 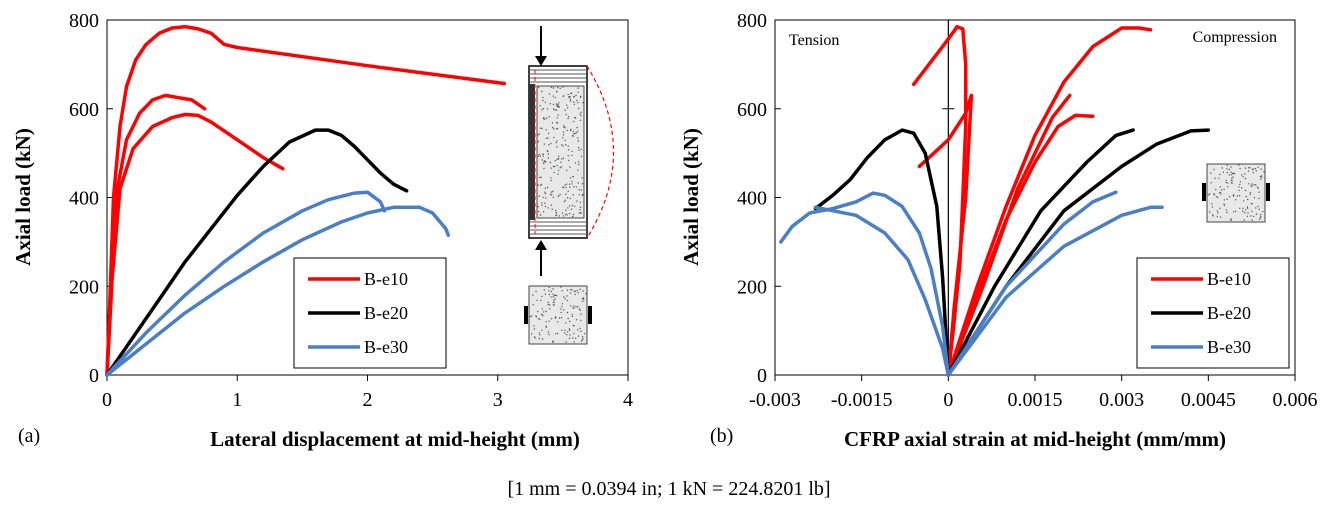 What do you see at coordinates (498, 400) in the screenshot?
I see `x-tick-label: 3` at bounding box center [498, 400].